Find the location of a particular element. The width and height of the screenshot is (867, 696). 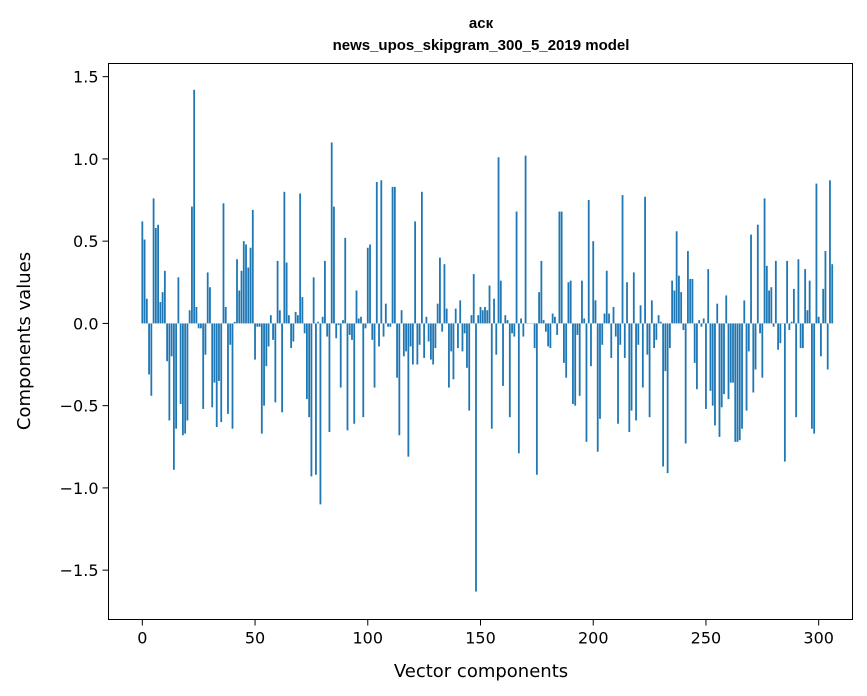

x-tick-label: 250 is located at coordinates (706, 638).